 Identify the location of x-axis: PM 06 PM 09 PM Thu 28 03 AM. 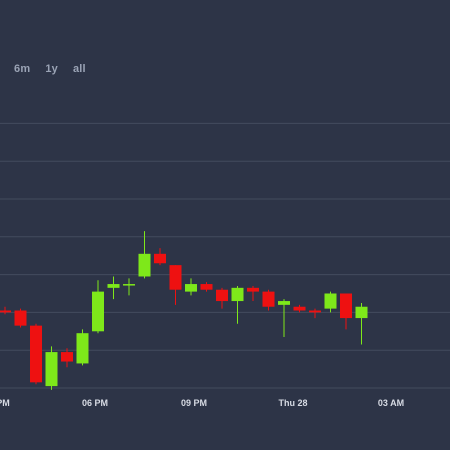
(202, 403).